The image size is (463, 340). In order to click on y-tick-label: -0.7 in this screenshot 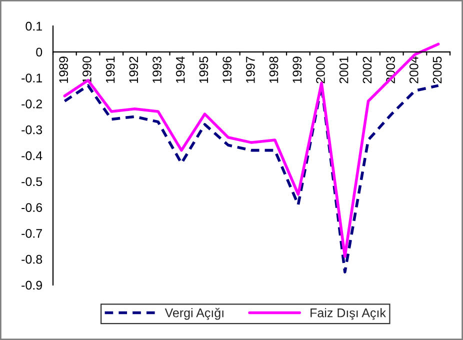, I will do `click(32, 233)`.